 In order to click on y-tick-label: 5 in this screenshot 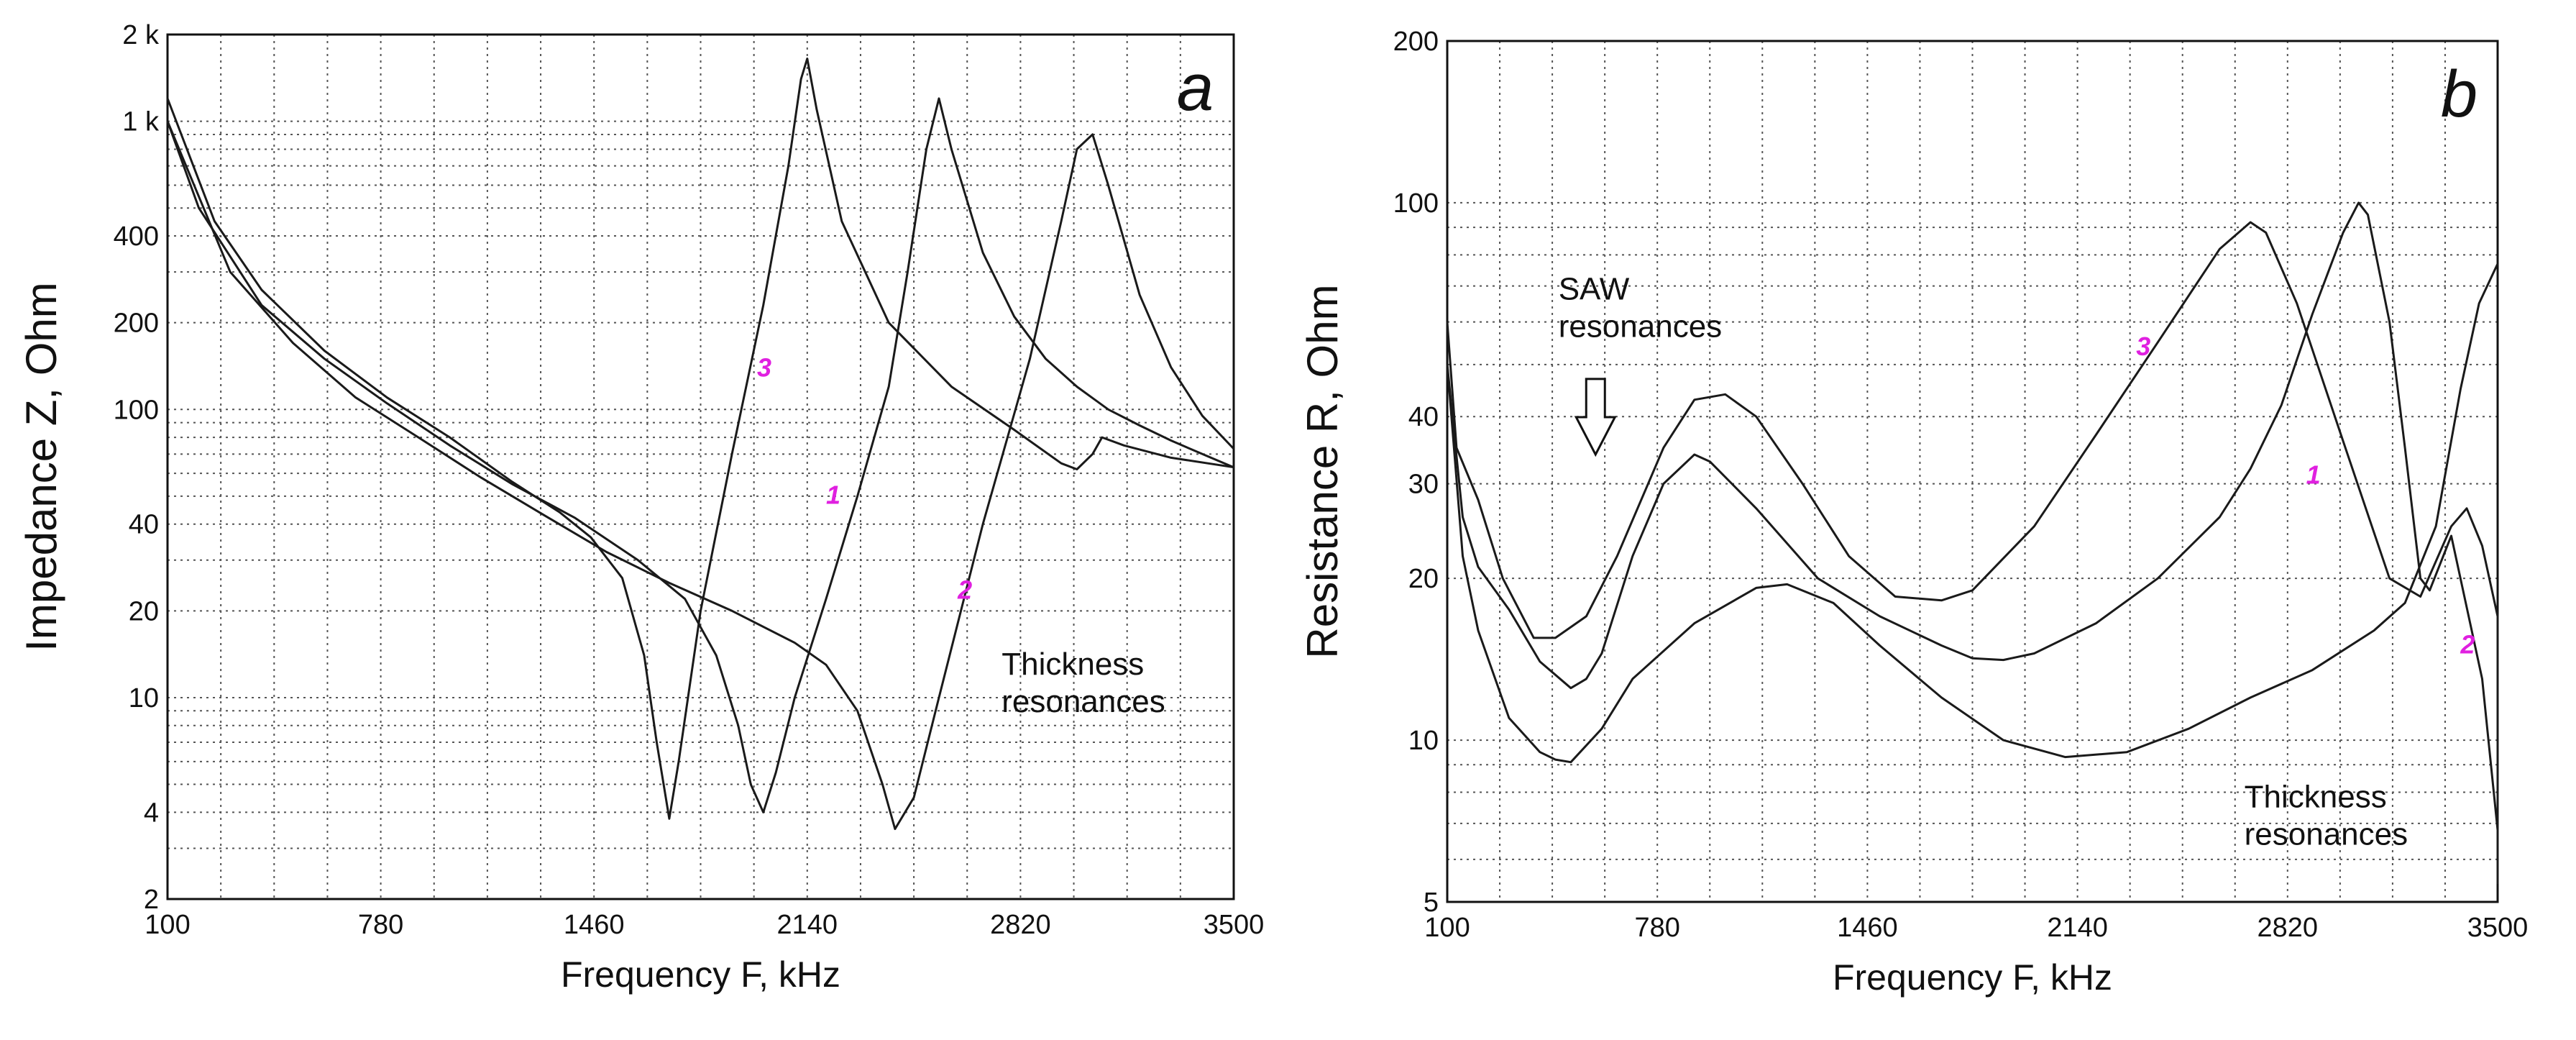, I will do `click(1431, 903)`.